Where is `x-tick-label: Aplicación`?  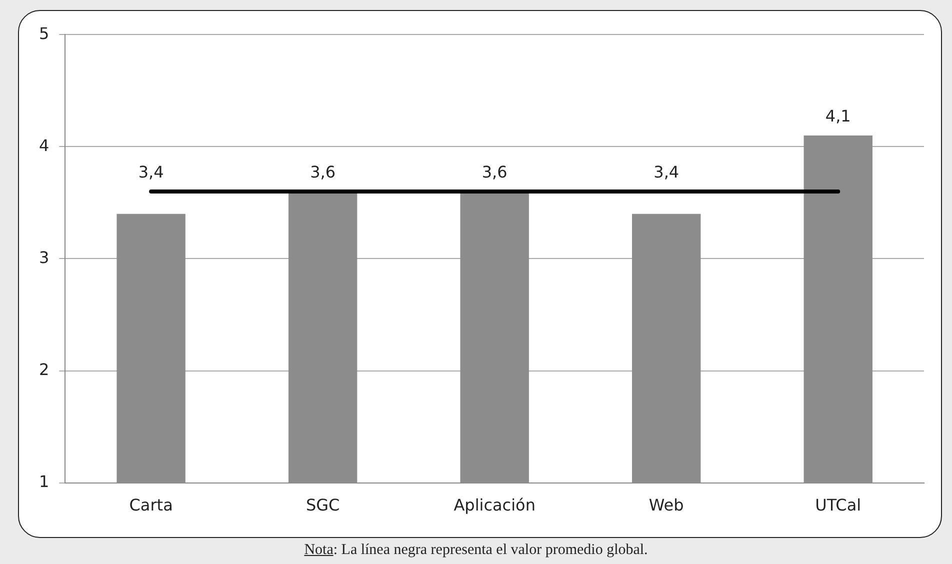 x-tick-label: Aplicación is located at coordinates (495, 505).